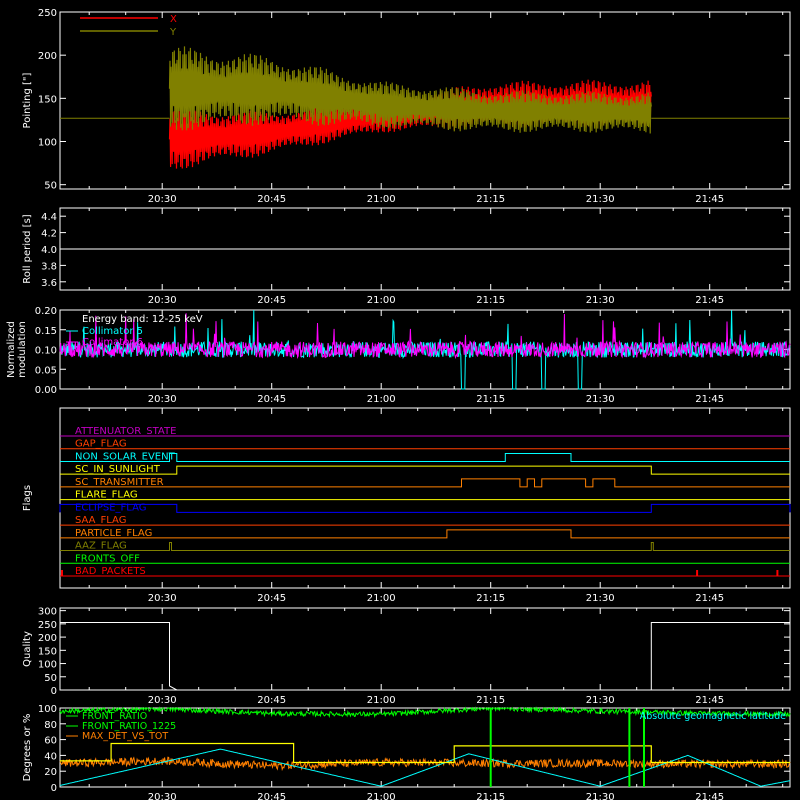  What do you see at coordinates (112, 342) in the screenshot?
I see `legend-label: Collimator 6` at bounding box center [112, 342].